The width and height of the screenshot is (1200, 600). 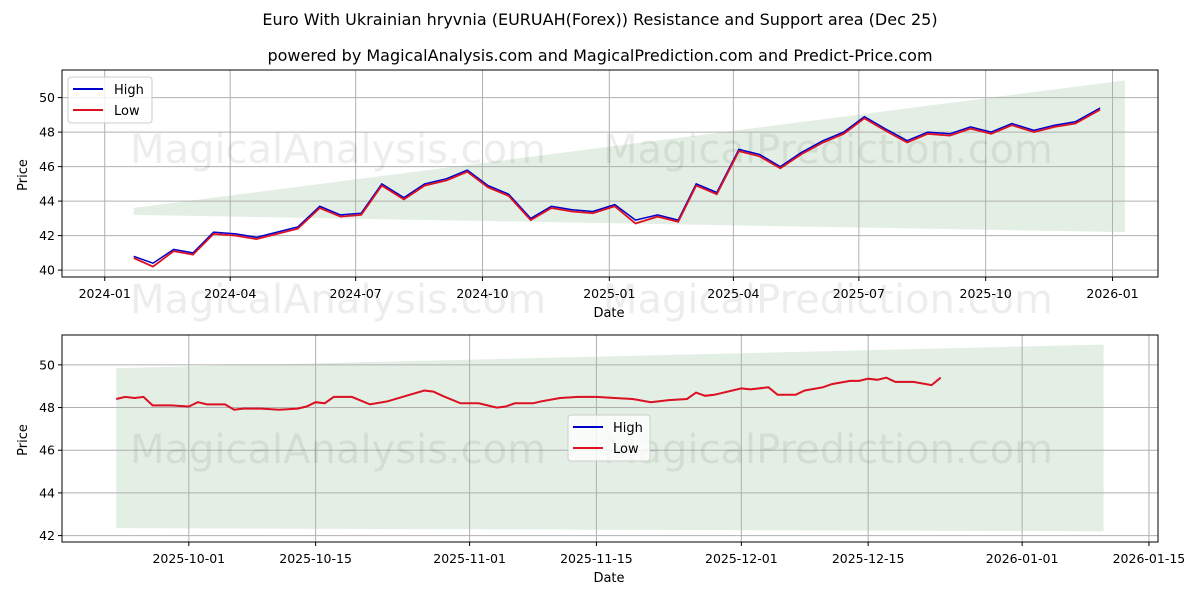 What do you see at coordinates (1112, 293) in the screenshot?
I see `x-tick-label: 2026-01` at bounding box center [1112, 293].